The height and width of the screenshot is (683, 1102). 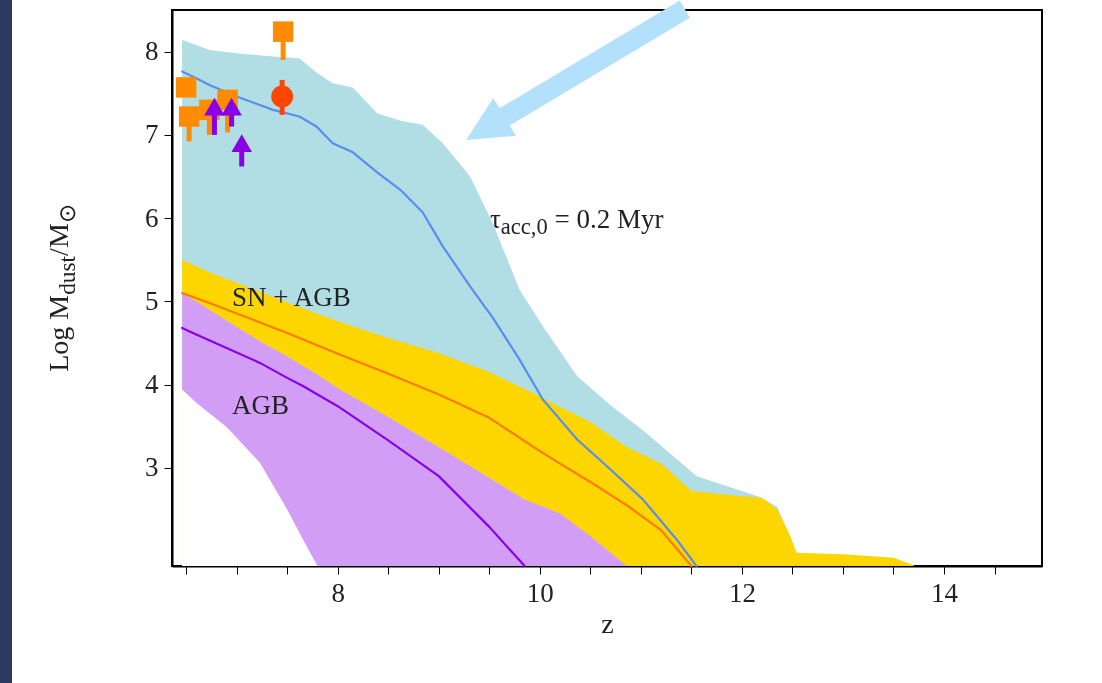 What do you see at coordinates (152, 300) in the screenshot?
I see `y-tick-label: 5` at bounding box center [152, 300].